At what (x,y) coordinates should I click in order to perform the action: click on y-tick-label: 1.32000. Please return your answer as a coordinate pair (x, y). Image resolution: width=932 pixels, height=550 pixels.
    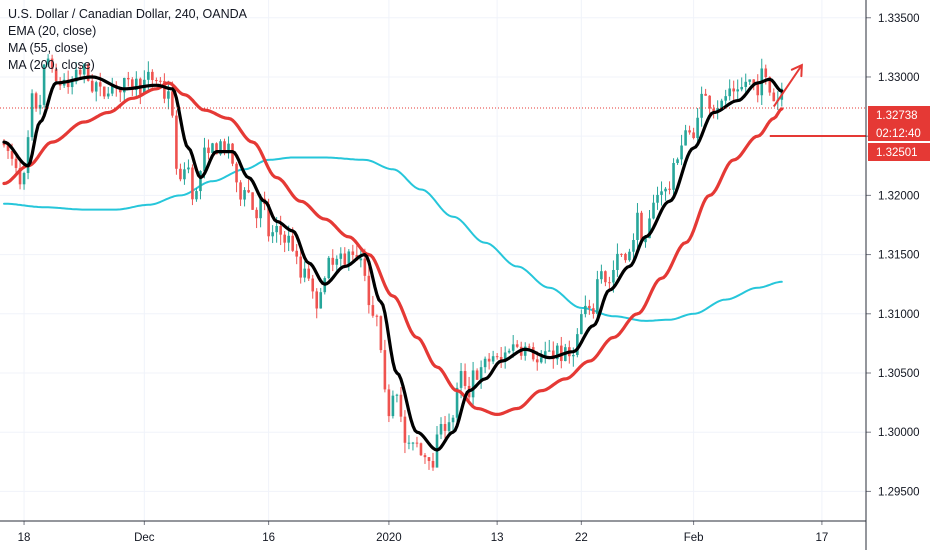
    Looking at the image, I should click on (899, 196).